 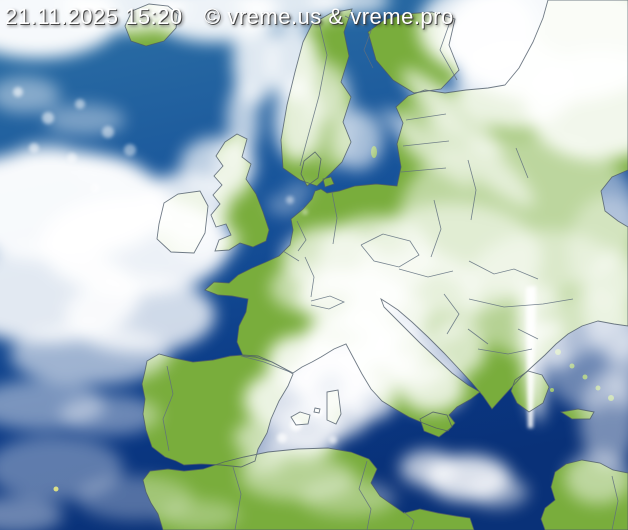 What do you see at coordinates (94, 16) in the screenshot?
I see `timestamp-label: 21.11.2025 15:20` at bounding box center [94, 16].